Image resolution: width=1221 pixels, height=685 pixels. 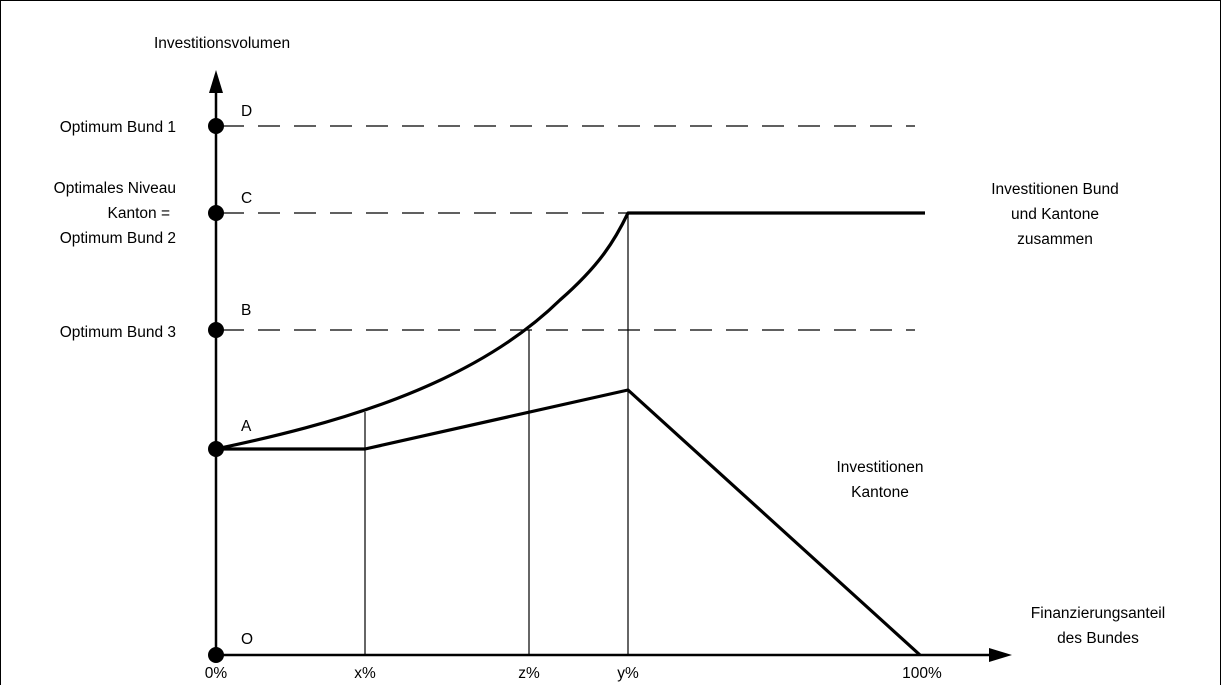 What do you see at coordinates (216, 330) in the screenshot?
I see `point-b-marker` at bounding box center [216, 330].